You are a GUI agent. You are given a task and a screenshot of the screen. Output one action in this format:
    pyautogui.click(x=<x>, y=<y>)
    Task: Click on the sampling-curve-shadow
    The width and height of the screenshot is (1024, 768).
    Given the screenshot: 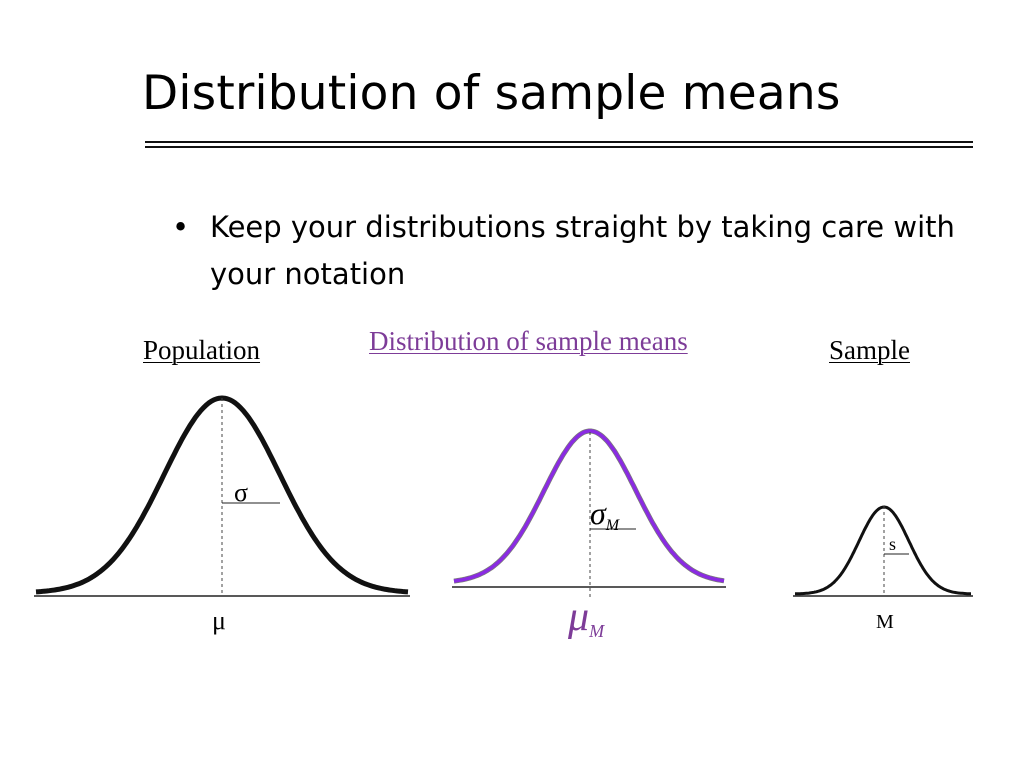 What is the action you would take?
    pyautogui.click(x=589, y=506)
    